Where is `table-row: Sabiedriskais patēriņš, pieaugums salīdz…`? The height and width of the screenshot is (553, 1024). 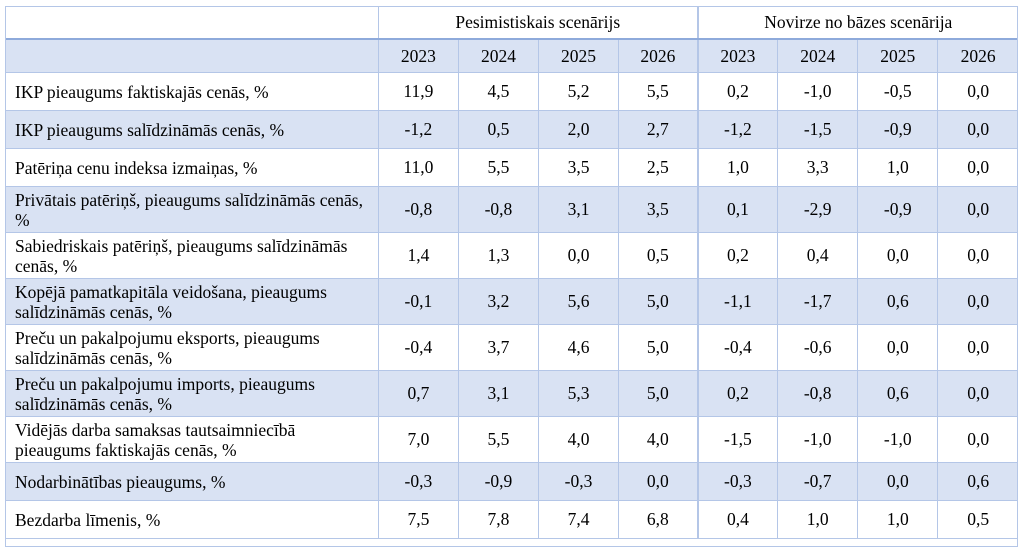 table-row: Sabiedriskais patēriņš, pieaugums salīdz… is located at coordinates (511, 255).